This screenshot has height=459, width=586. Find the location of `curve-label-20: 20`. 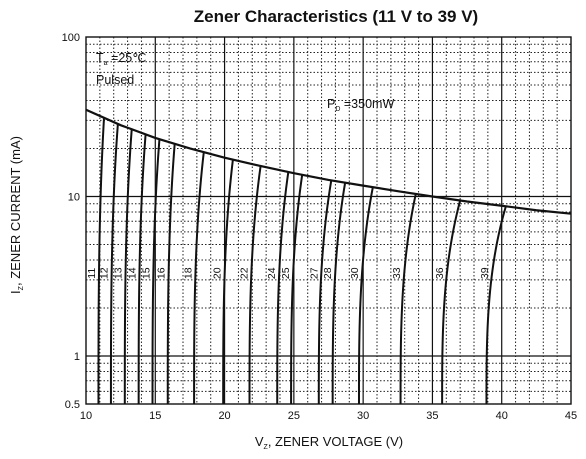

curve-label-20: 20 is located at coordinates (218, 273).